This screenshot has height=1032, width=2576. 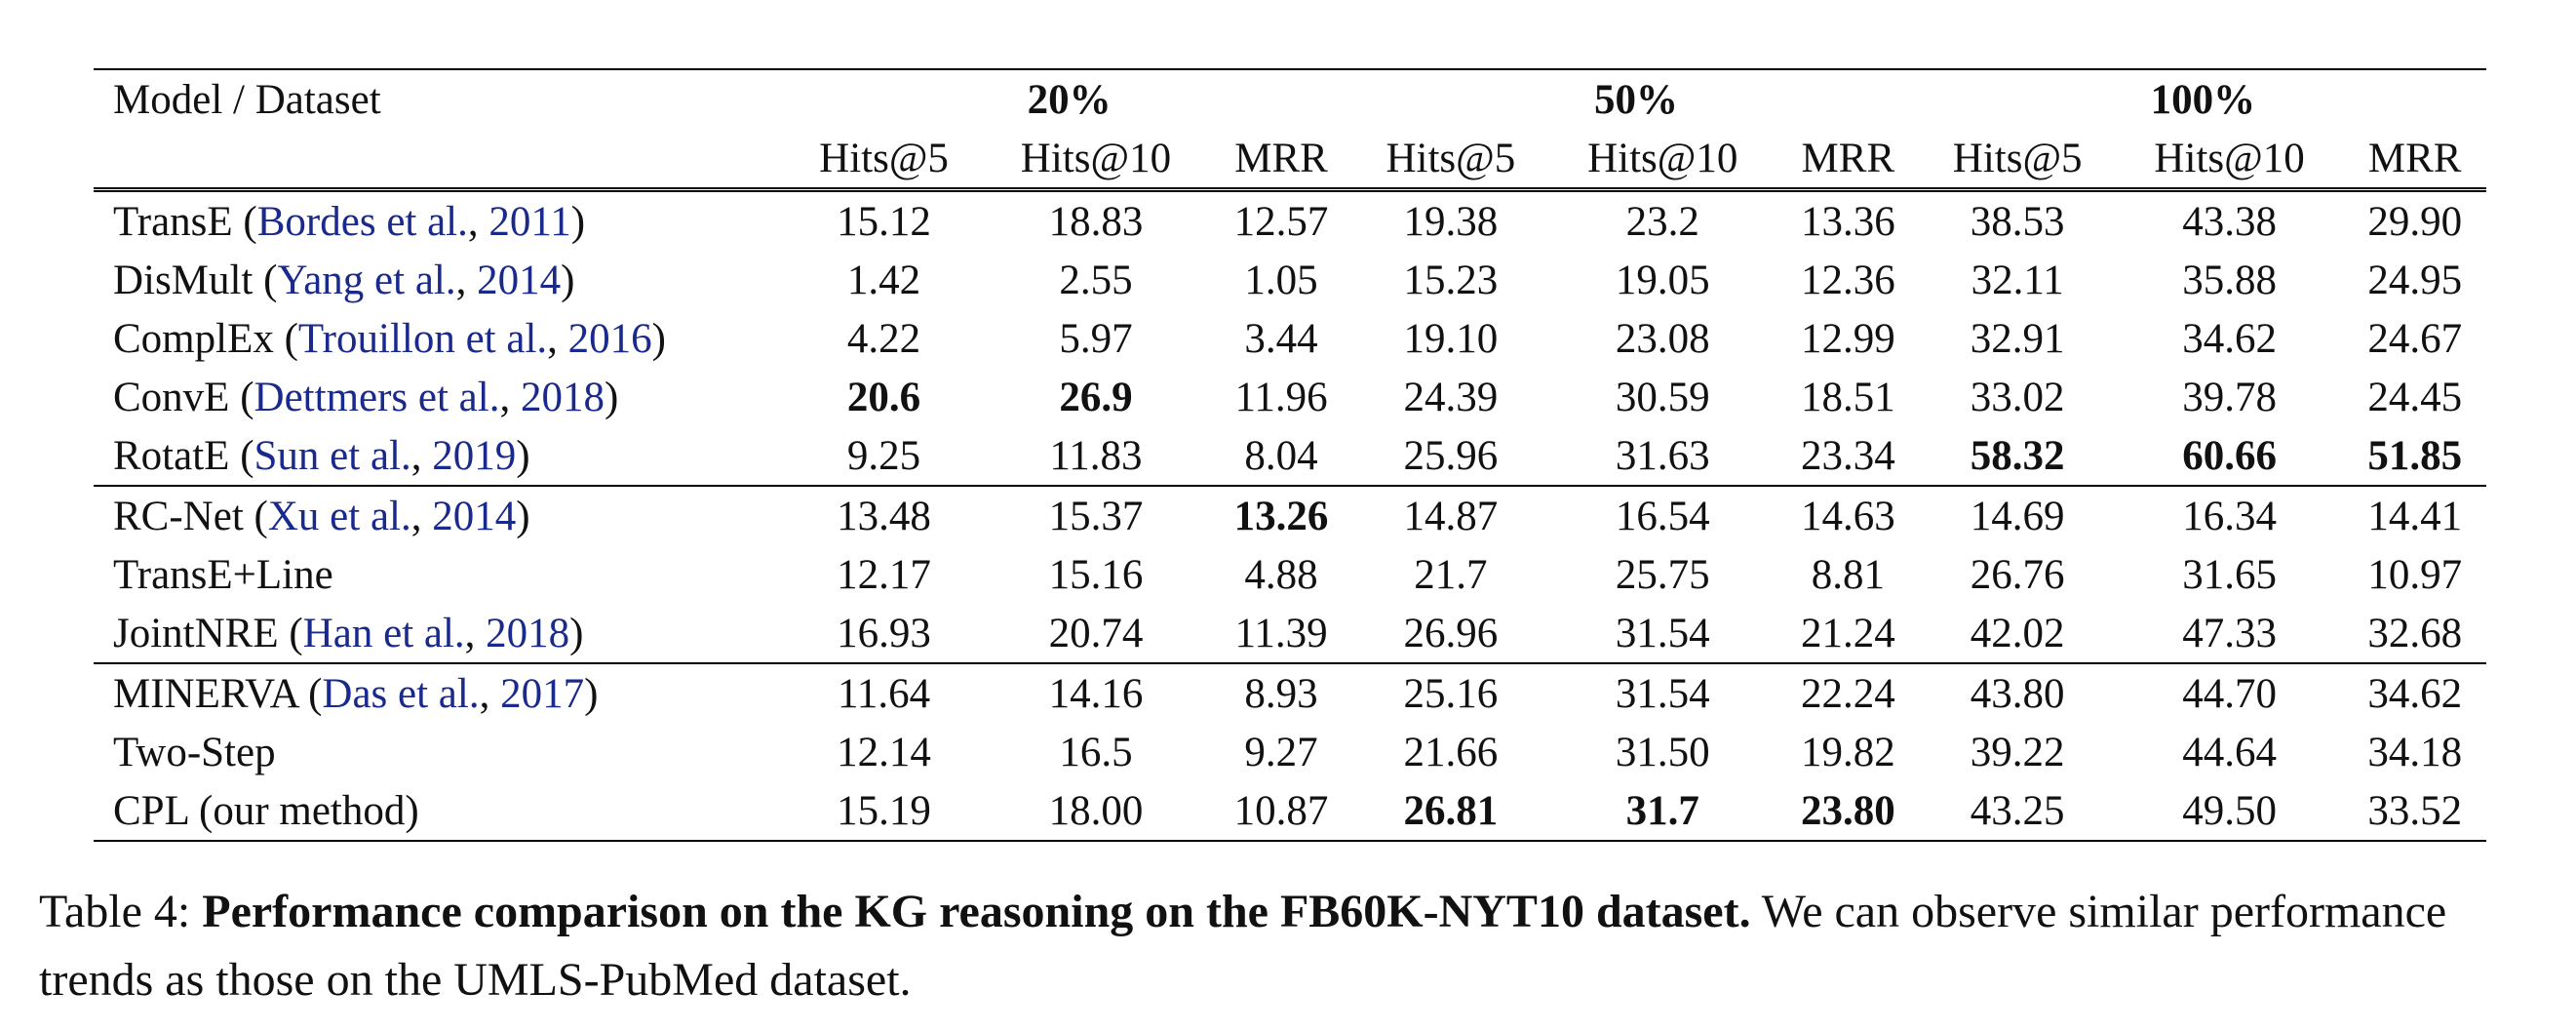 What do you see at coordinates (2229, 574) in the screenshot?
I see `value-cell: 31.65` at bounding box center [2229, 574].